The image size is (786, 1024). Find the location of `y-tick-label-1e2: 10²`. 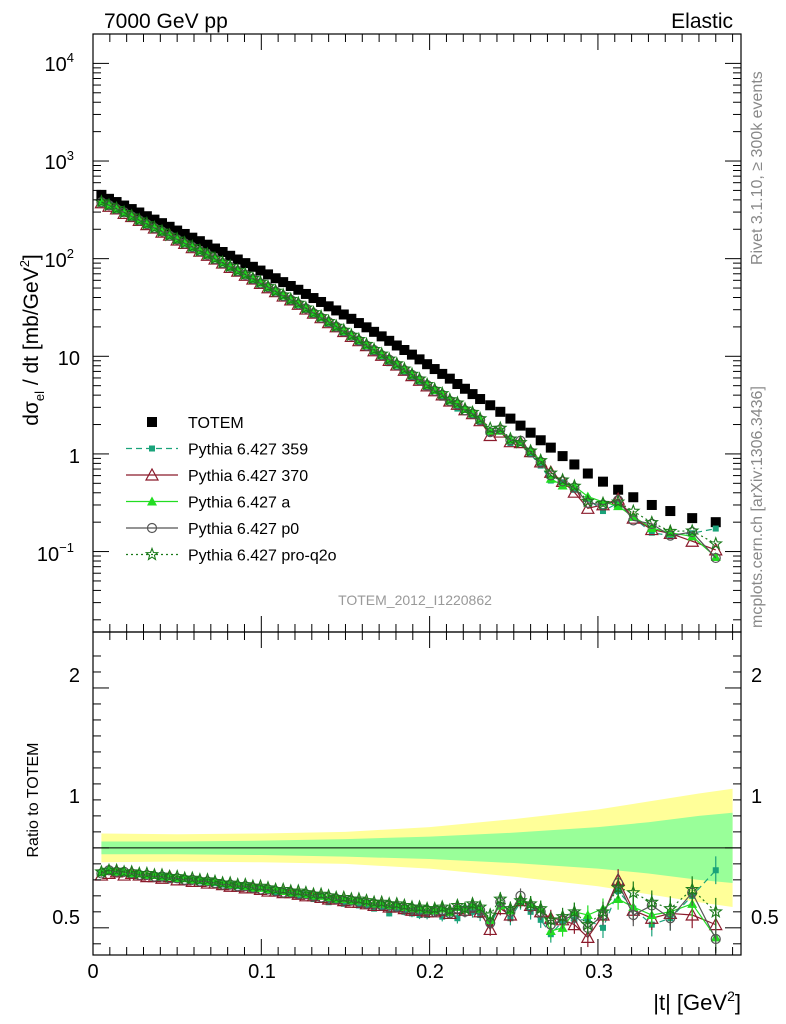

y-tick-label-1e2: 10² is located at coordinates (59, 259).